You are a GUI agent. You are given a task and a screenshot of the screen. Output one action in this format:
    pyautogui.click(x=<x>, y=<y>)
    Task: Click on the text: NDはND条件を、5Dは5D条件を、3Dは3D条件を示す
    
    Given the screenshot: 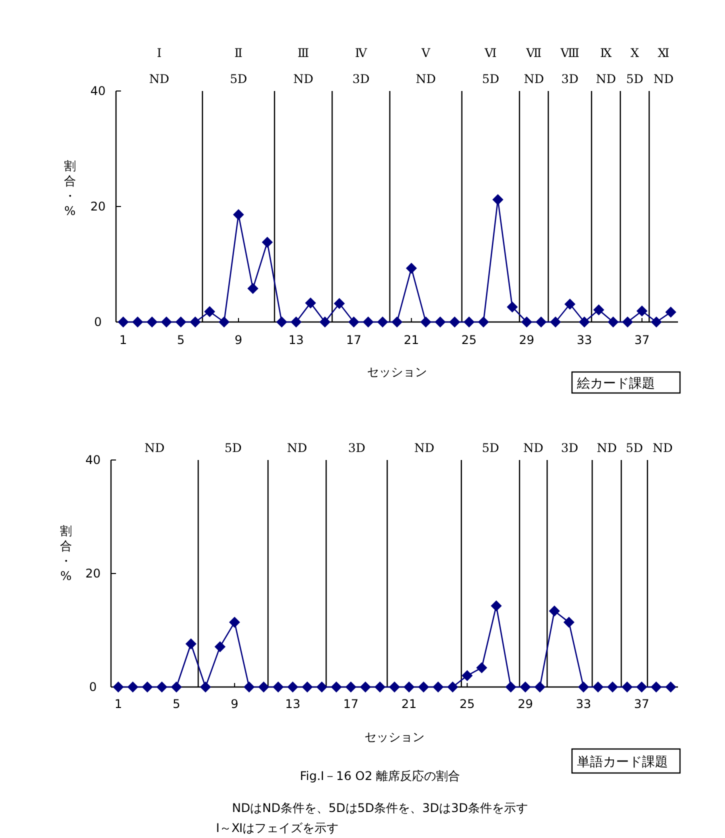 What is the action you would take?
    pyautogui.click(x=380, y=808)
    